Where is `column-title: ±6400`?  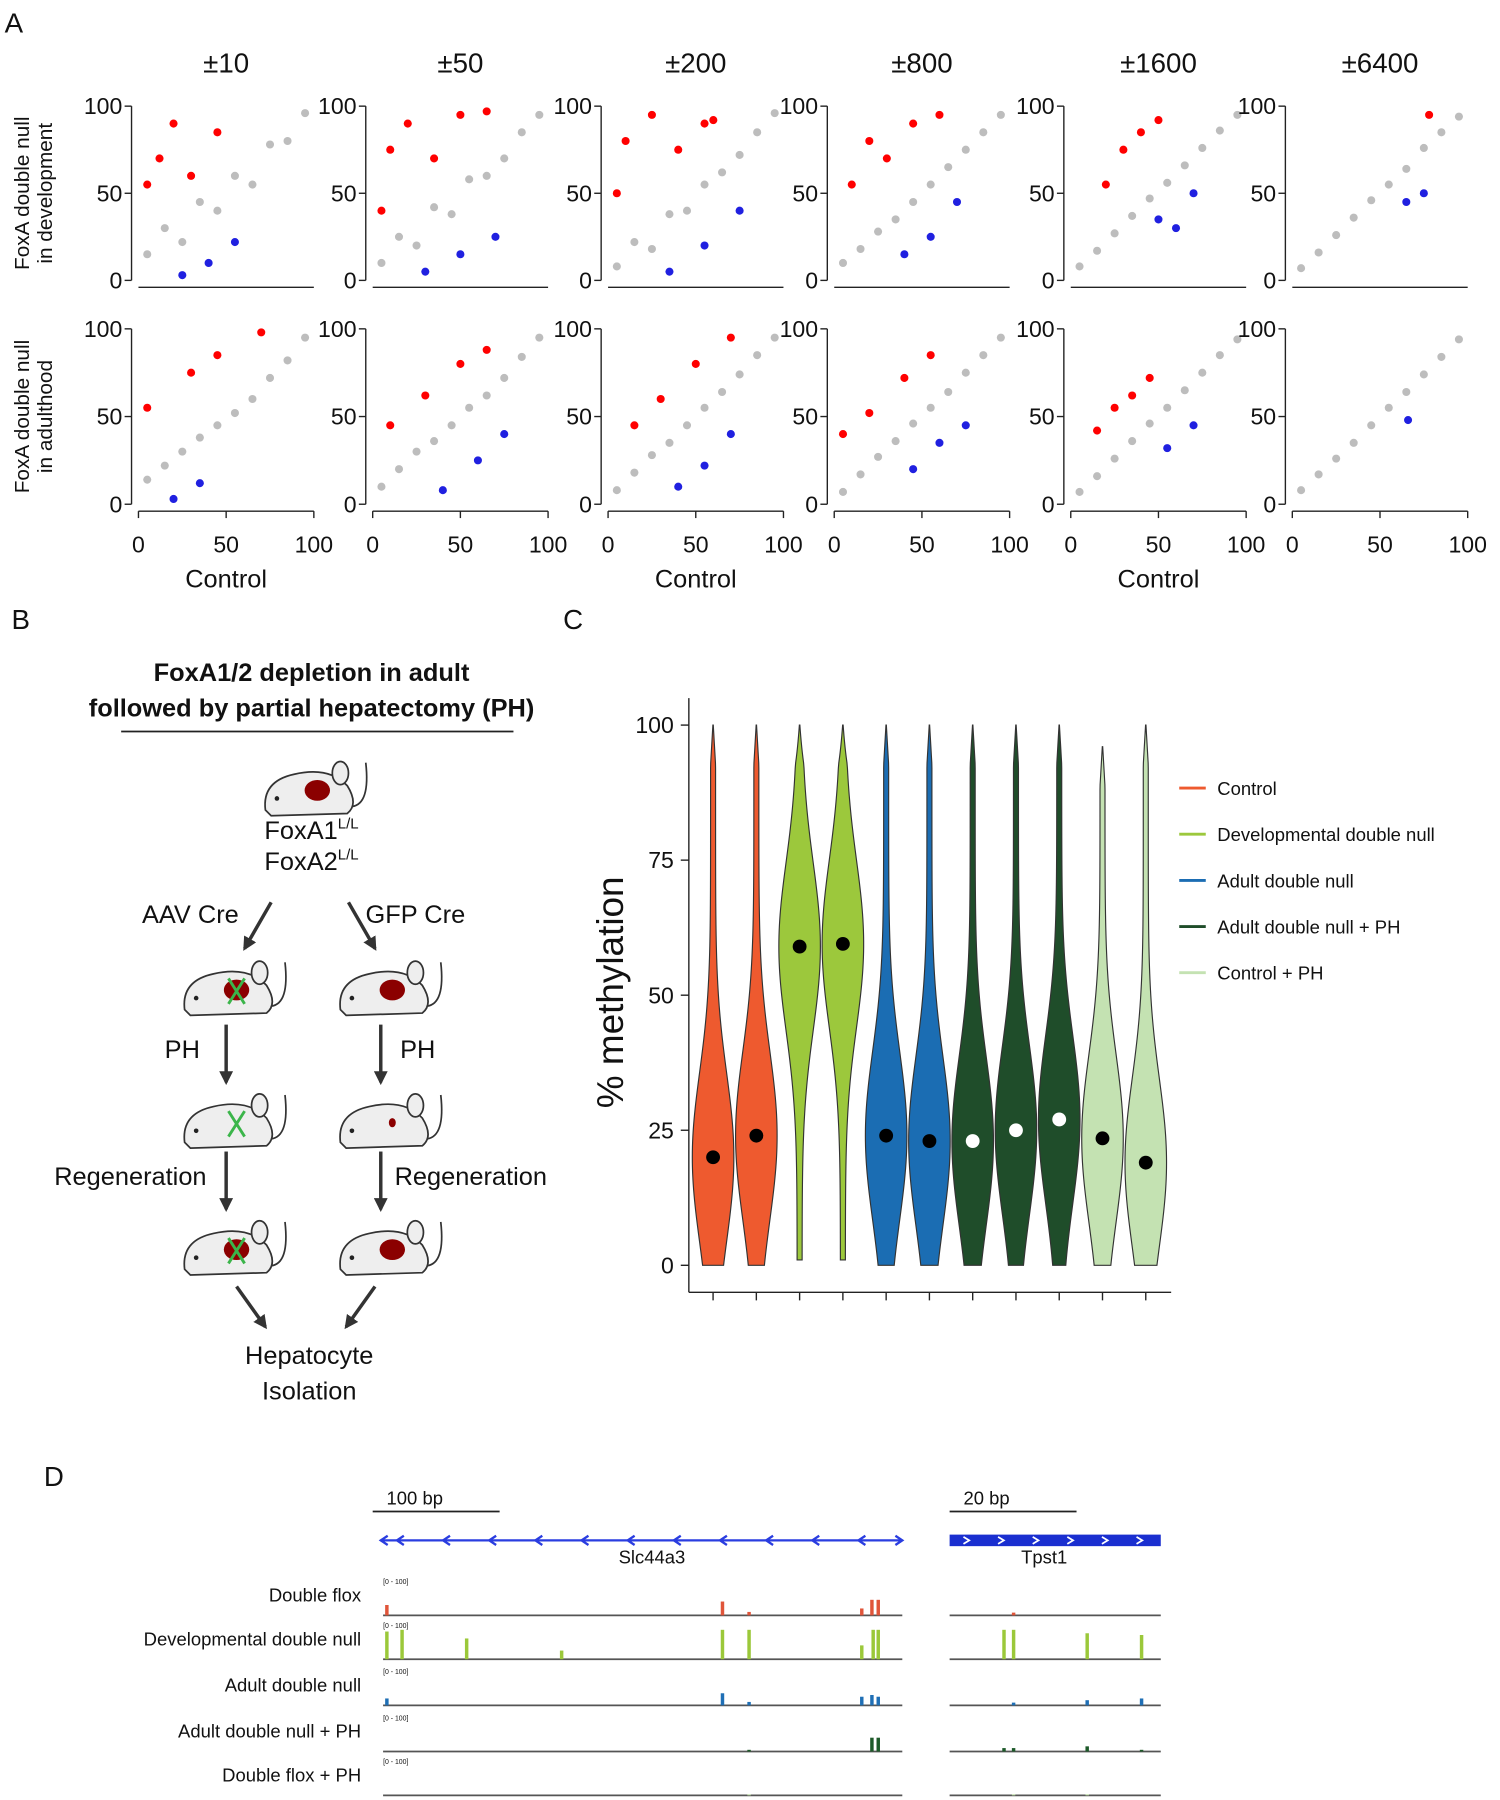 column-title: ±6400 is located at coordinates (1380, 63).